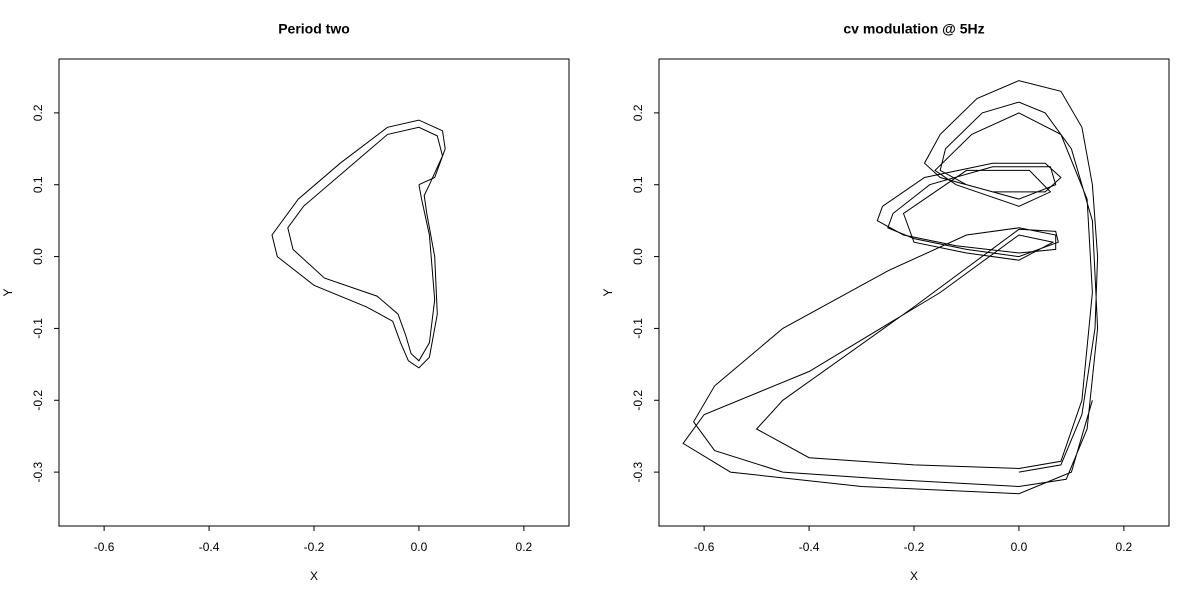 This screenshot has width=1200, height=605. What do you see at coordinates (913, 29) in the screenshot?
I see `chart-title: cv modulation @ 5Hz` at bounding box center [913, 29].